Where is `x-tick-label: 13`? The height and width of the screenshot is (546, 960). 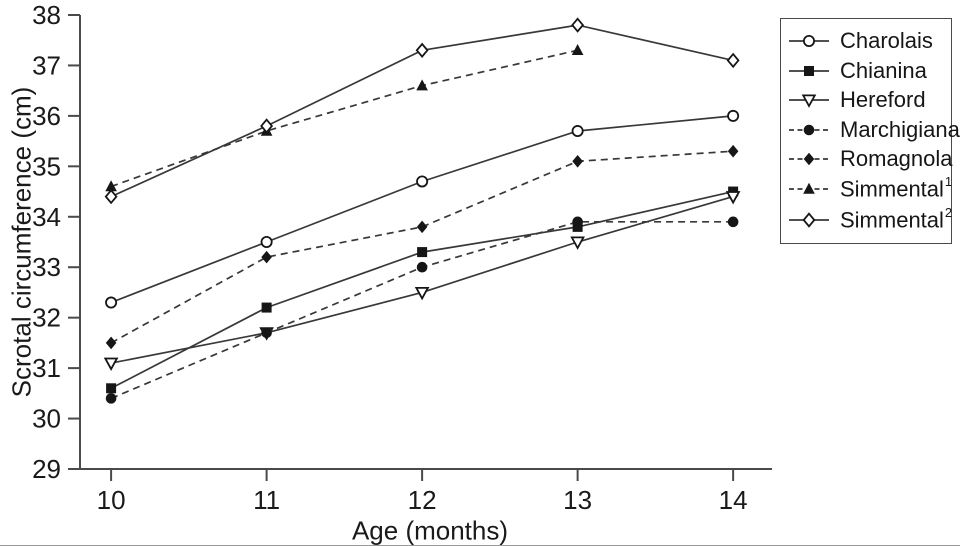
x-tick-label: 13 is located at coordinates (577, 500).